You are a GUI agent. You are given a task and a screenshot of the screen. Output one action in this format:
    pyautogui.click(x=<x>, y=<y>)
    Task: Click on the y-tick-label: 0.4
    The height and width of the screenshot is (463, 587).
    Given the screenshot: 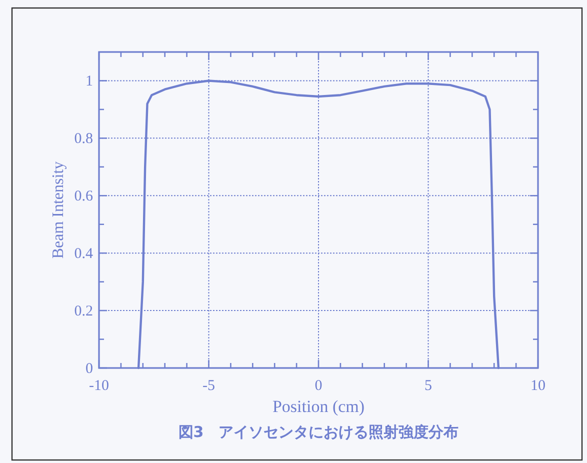 What is the action you would take?
    pyautogui.click(x=84, y=254)
    